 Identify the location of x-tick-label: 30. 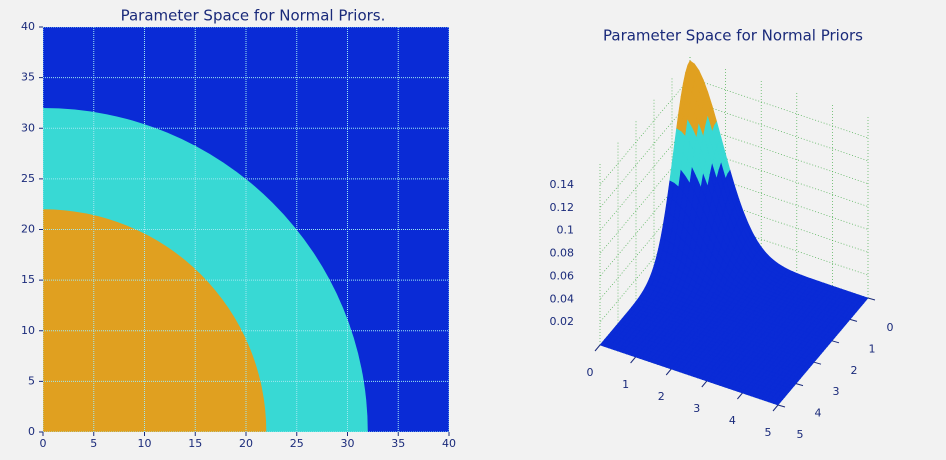
(348, 443).